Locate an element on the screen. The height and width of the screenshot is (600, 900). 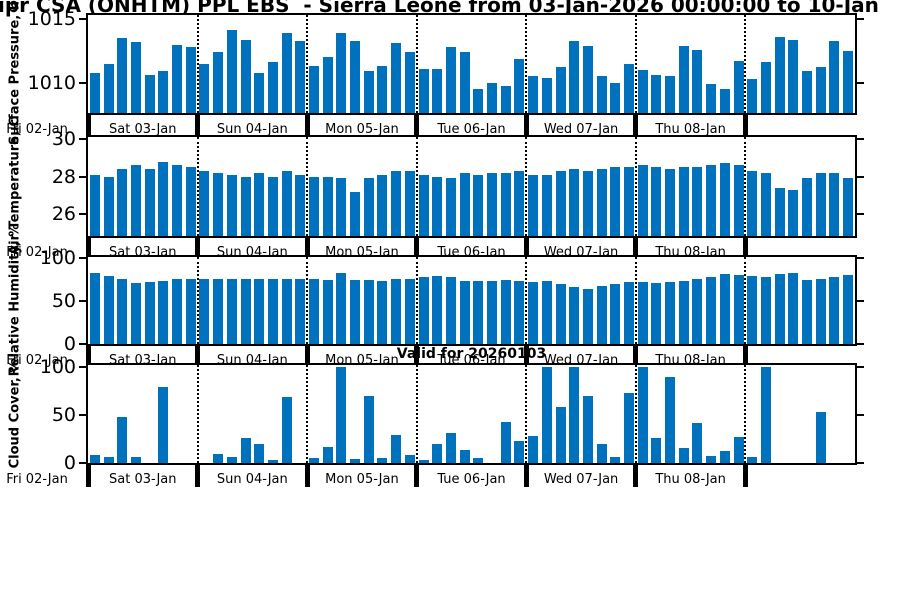
day-label: Thu 08-Jan is located at coordinates (690, 129).